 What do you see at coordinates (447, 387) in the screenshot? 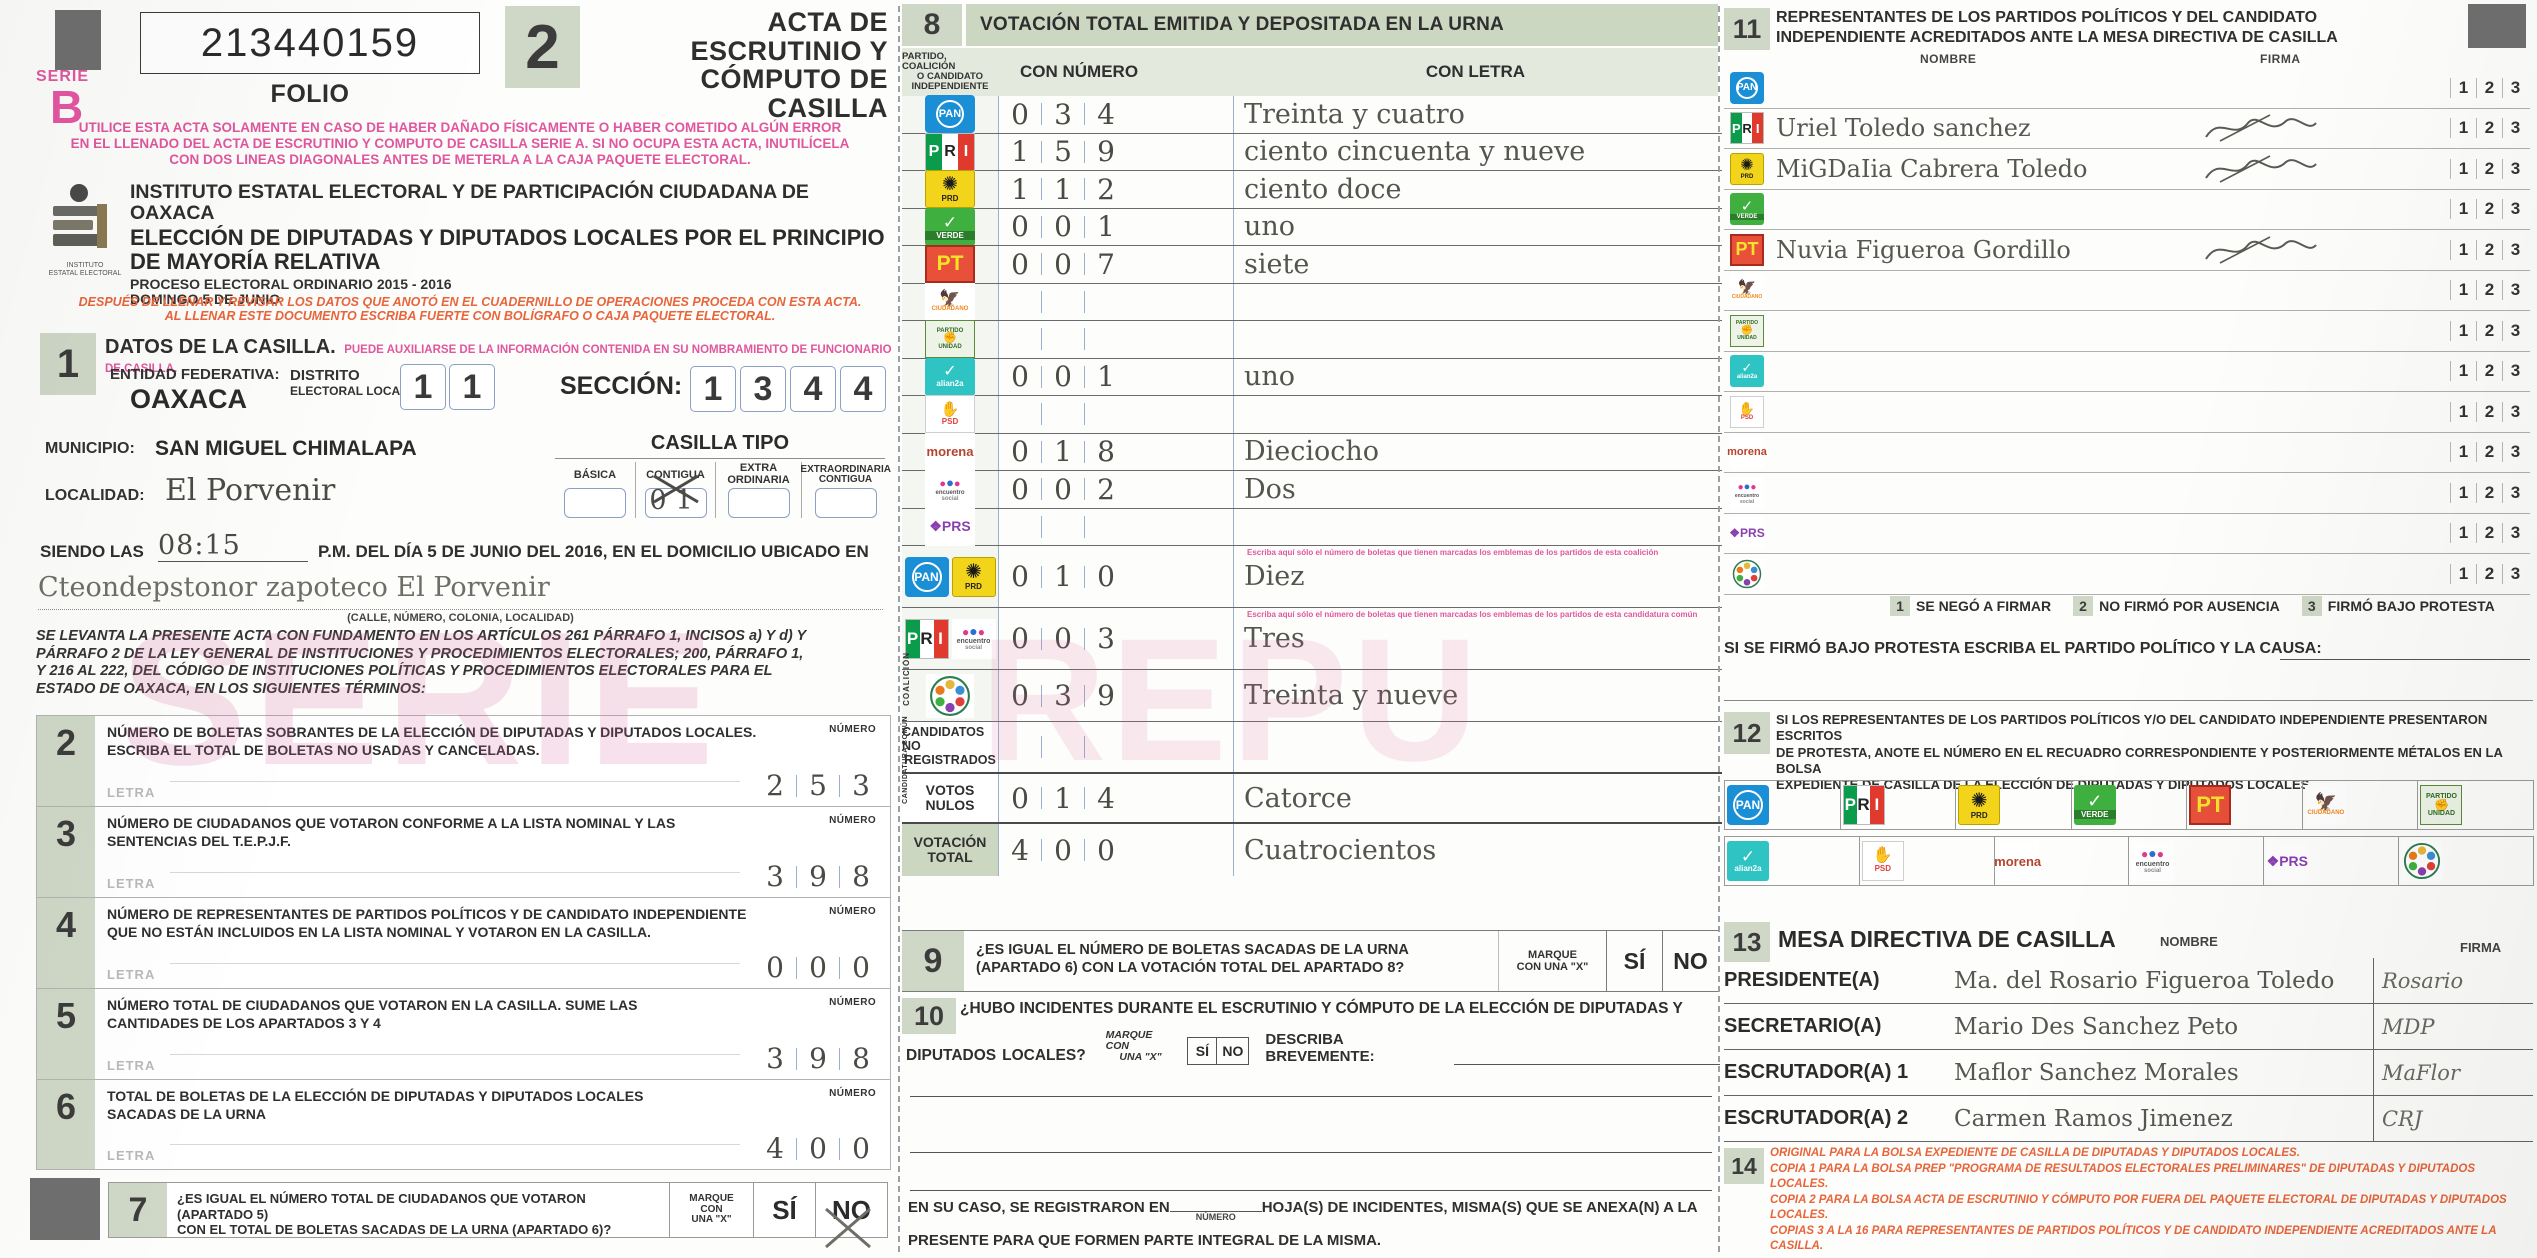
I see `distrito-digits: 1 1` at bounding box center [447, 387].